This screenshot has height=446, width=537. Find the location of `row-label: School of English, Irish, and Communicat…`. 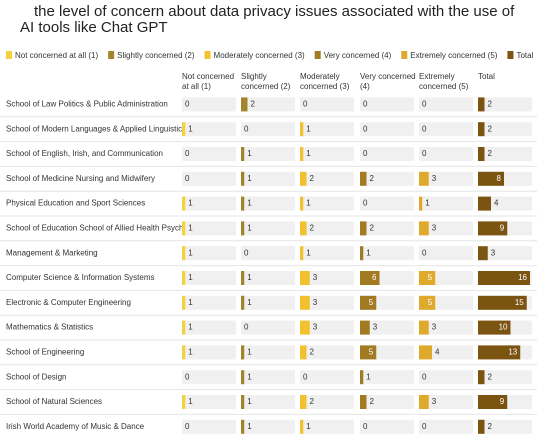

row-label: School of English, Irish, and Communicat… is located at coordinates (84, 153).